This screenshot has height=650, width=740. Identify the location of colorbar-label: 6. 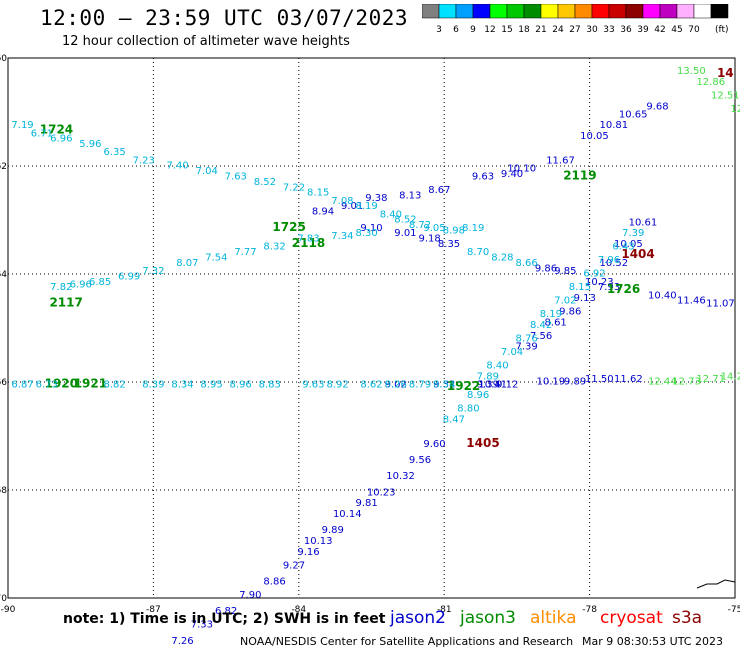
(456, 30).